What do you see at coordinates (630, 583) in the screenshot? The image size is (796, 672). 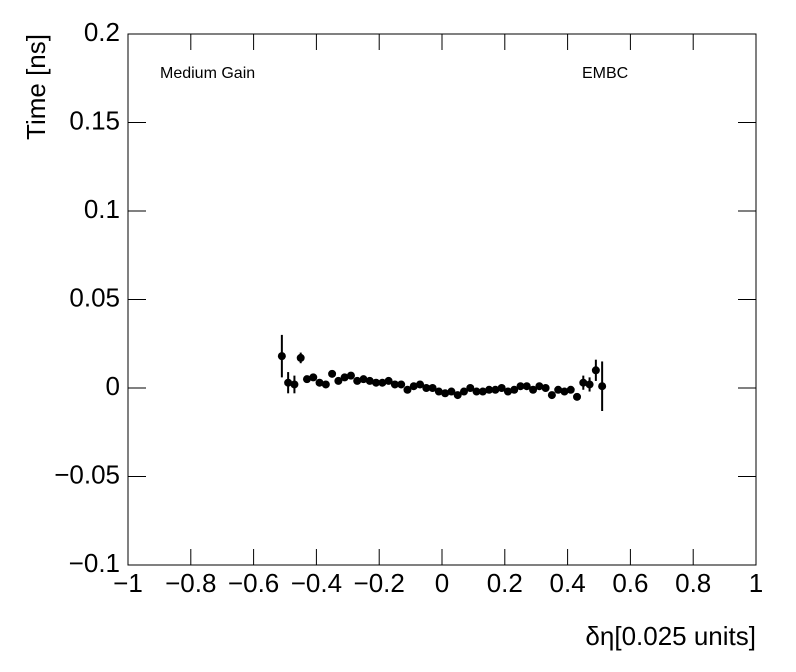 I see `x-tick-label: 0.6` at bounding box center [630, 583].